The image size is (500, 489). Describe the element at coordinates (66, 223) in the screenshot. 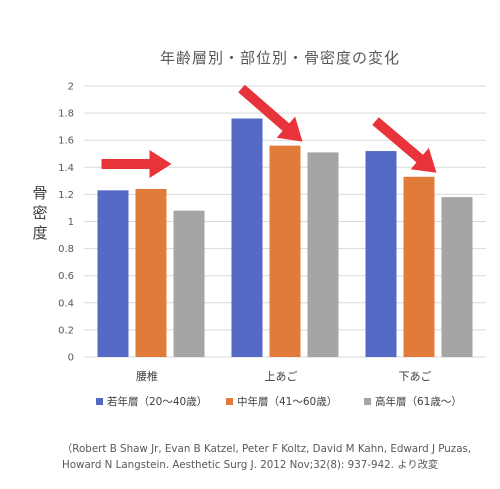

I see `y-axis-ticks: 0 0.2 0.4 0.6 0.8 1 1.2 1.4 1.6 1.8 2` at that location.